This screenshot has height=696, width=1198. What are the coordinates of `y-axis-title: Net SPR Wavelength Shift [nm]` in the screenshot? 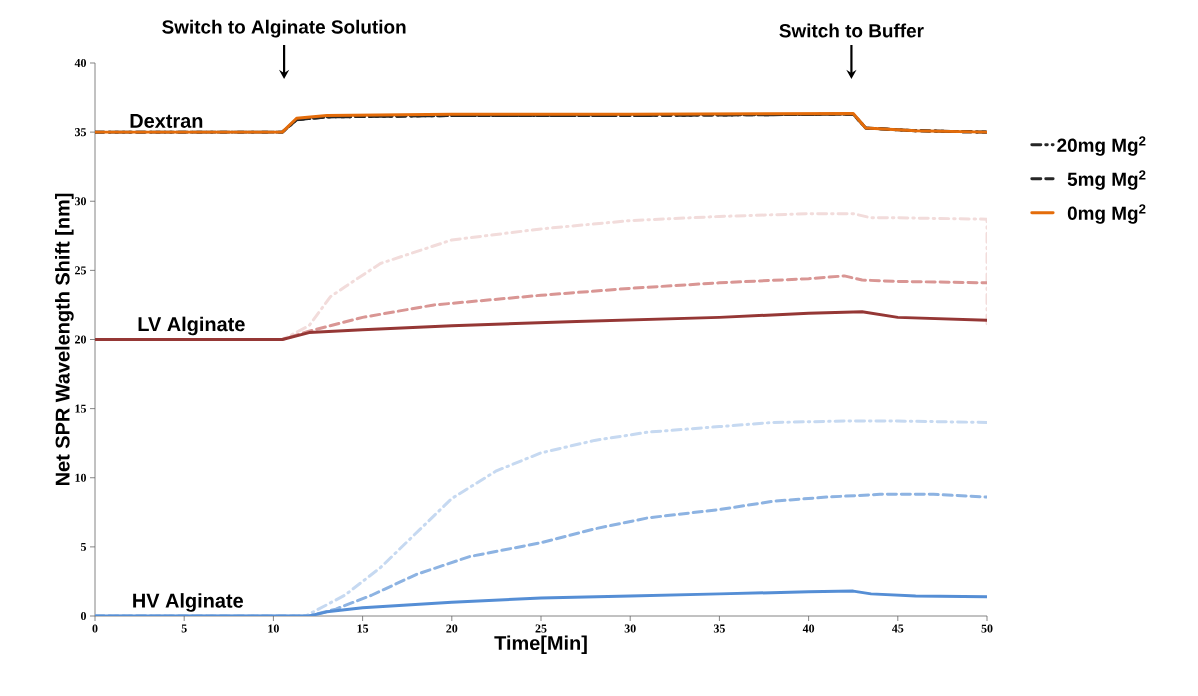 It's located at (64, 339).